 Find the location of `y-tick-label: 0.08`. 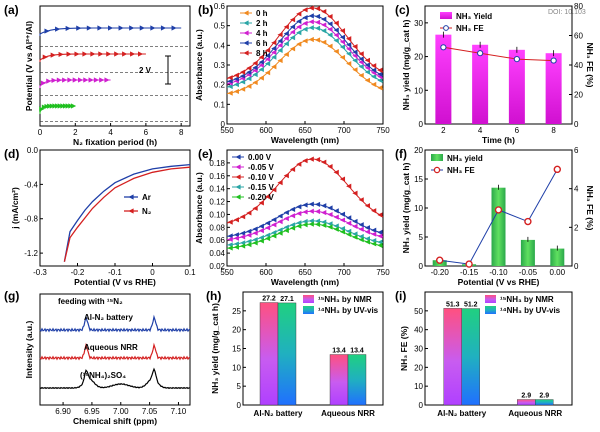

y-tick-label: 0.08 is located at coordinates (217, 227).